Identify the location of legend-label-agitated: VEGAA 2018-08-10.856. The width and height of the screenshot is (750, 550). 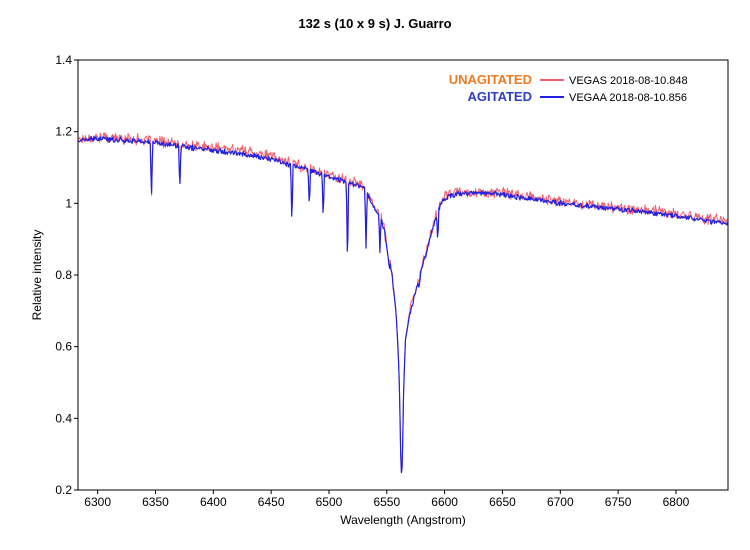
(628, 98).